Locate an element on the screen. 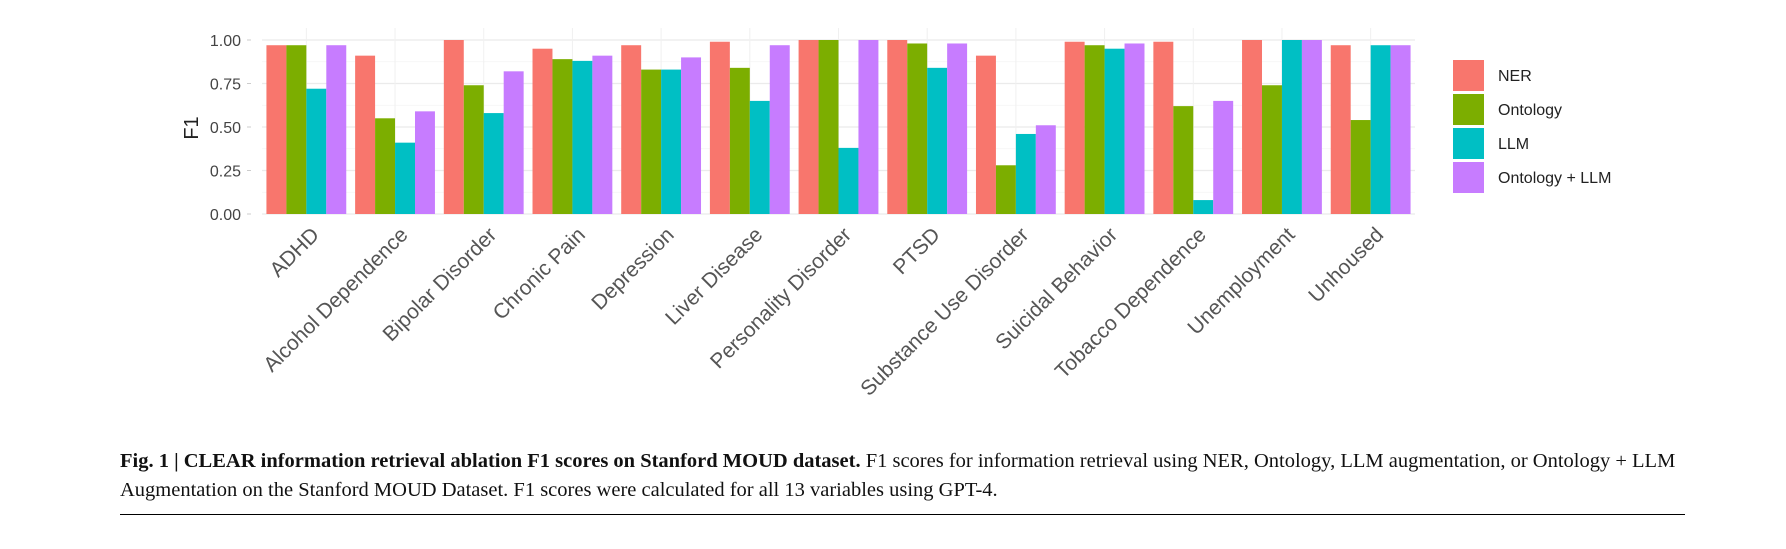 This screenshot has height=549, width=1786. bar-llm-depression is located at coordinates (671, 141).